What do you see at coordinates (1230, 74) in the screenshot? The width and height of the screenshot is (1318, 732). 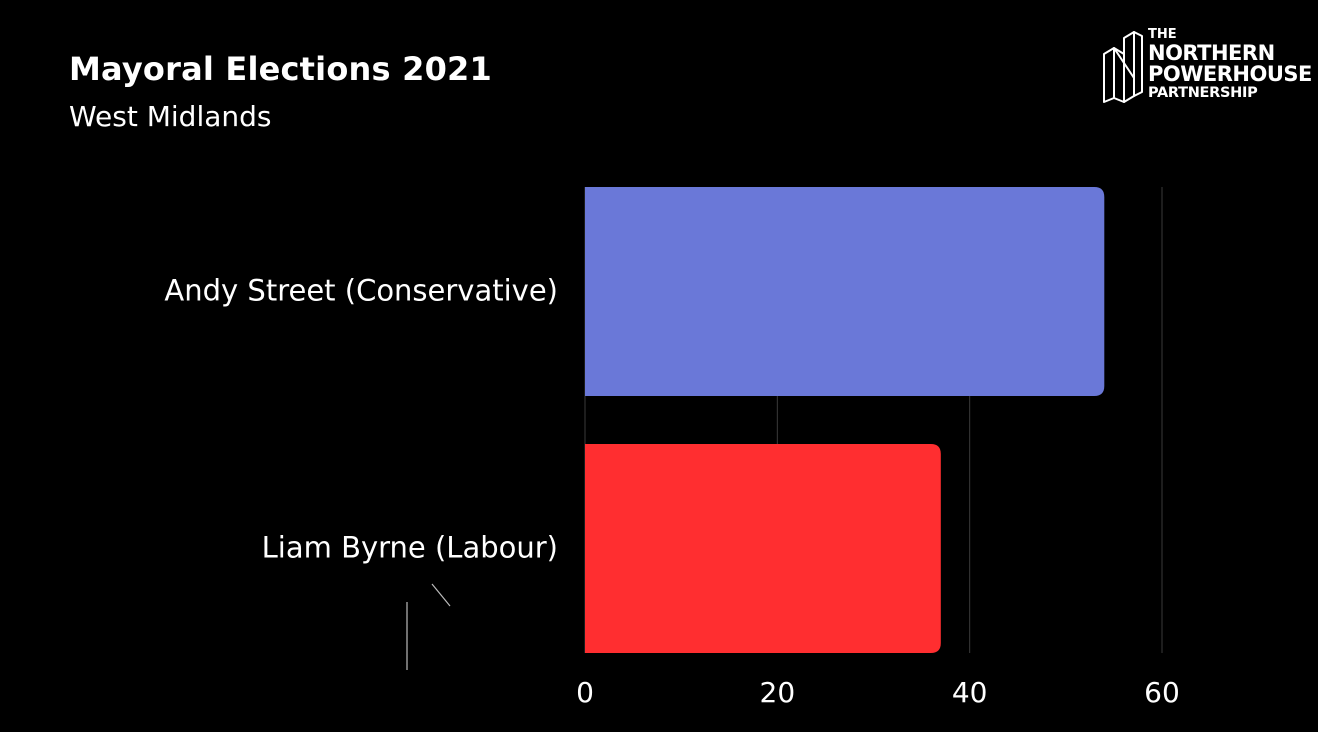 I see `logo-line-powerhouse: POWERHOUSE` at bounding box center [1230, 74].